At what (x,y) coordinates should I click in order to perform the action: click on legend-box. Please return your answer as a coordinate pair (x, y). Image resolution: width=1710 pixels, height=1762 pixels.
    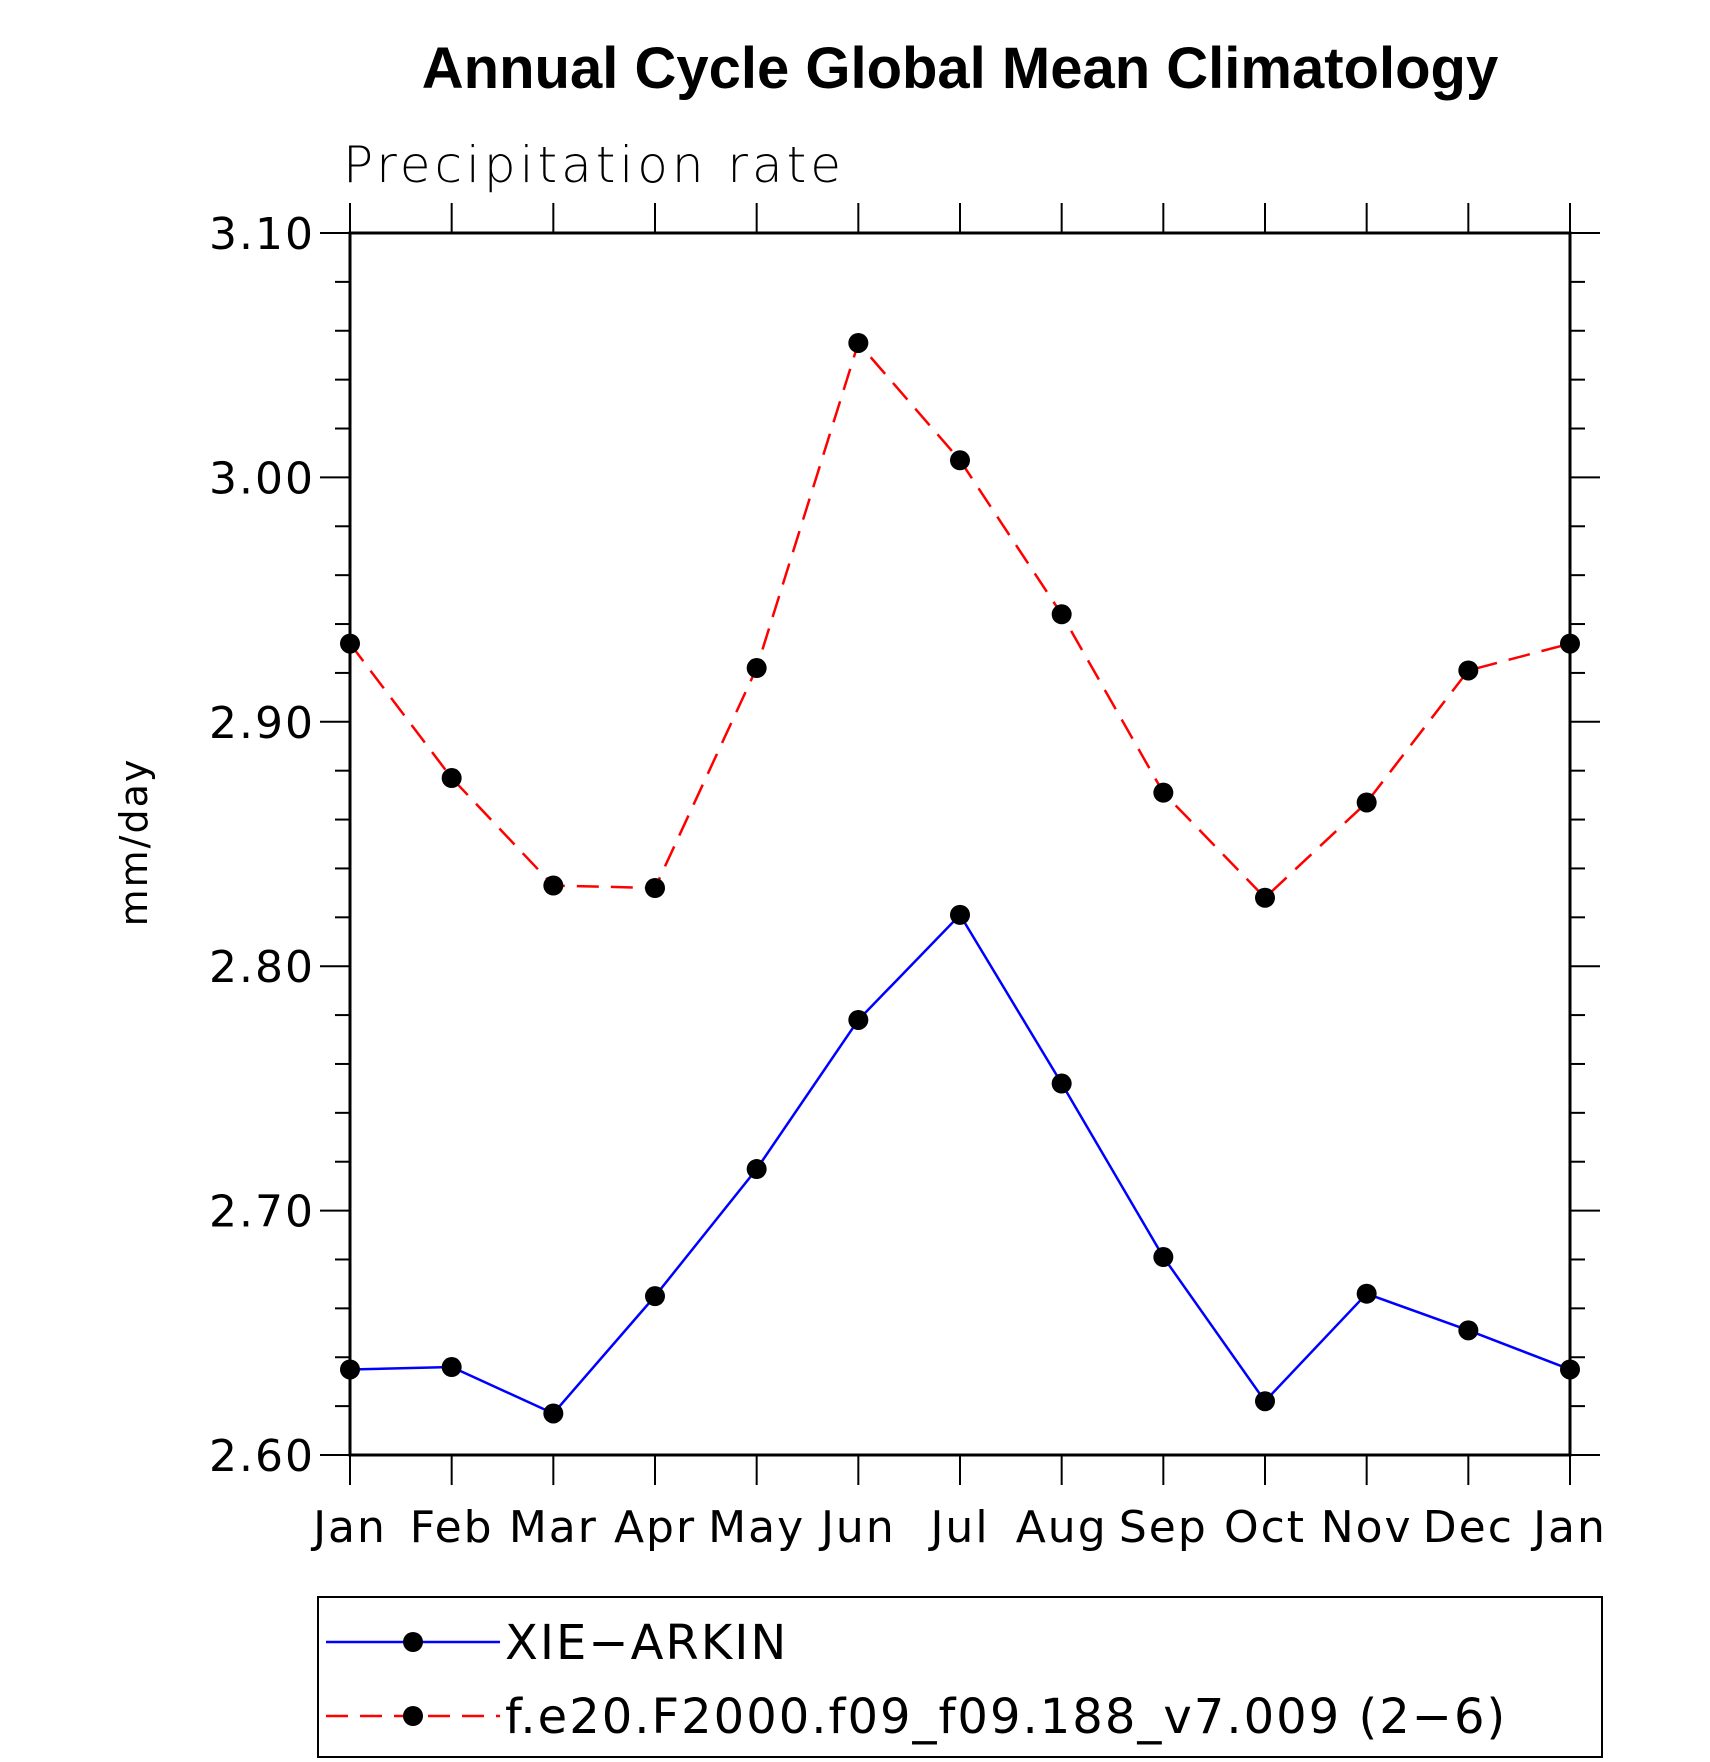
    Looking at the image, I should click on (960, 1677).